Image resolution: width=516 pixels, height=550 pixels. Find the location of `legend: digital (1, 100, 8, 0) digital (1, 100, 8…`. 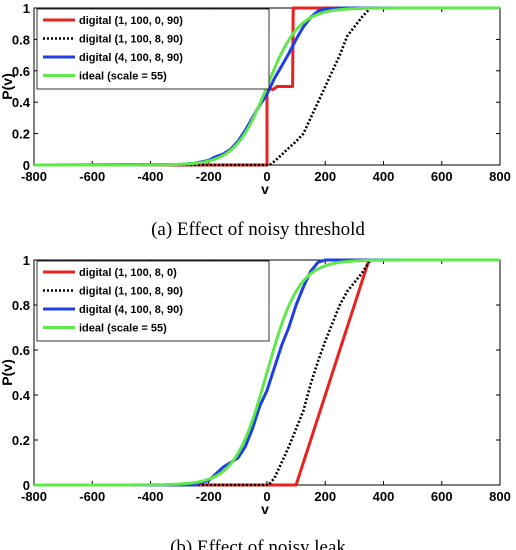

legend: digital (1, 100, 8, 0) digital (1, 100, 8… is located at coordinates (153, 301).